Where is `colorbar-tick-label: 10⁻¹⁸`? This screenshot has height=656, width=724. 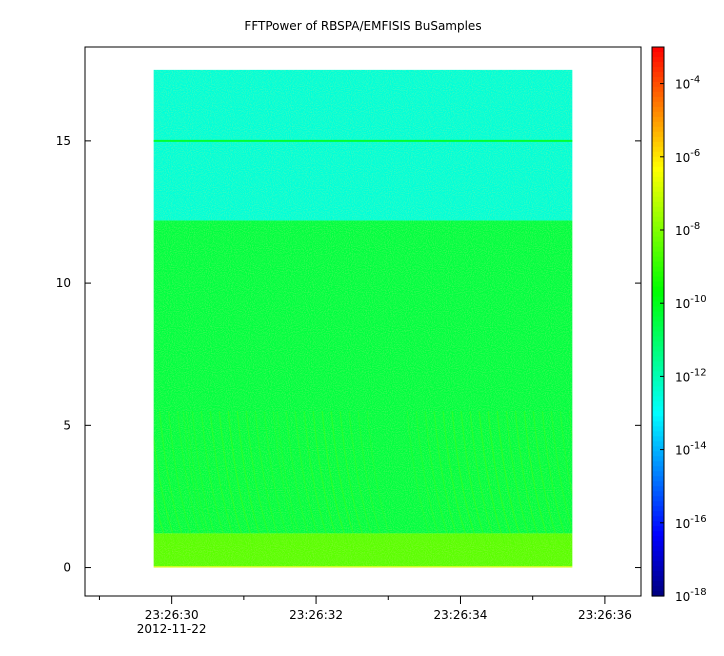
colorbar-tick-label: 10⁻¹⁸ is located at coordinates (691, 595).